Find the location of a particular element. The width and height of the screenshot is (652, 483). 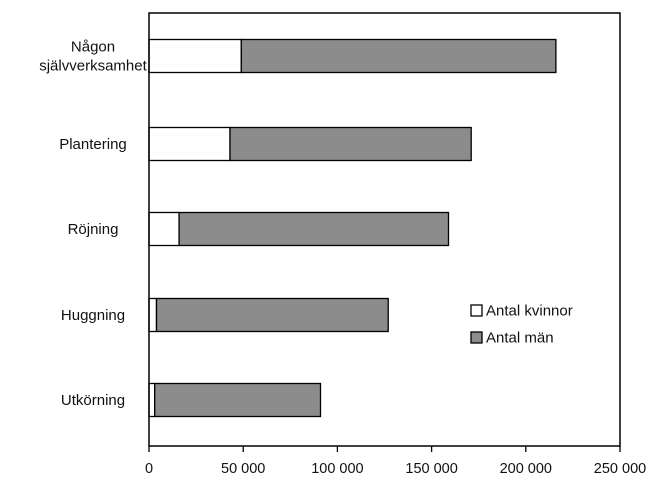

category-label-4: Utkörning is located at coordinates (93, 400).